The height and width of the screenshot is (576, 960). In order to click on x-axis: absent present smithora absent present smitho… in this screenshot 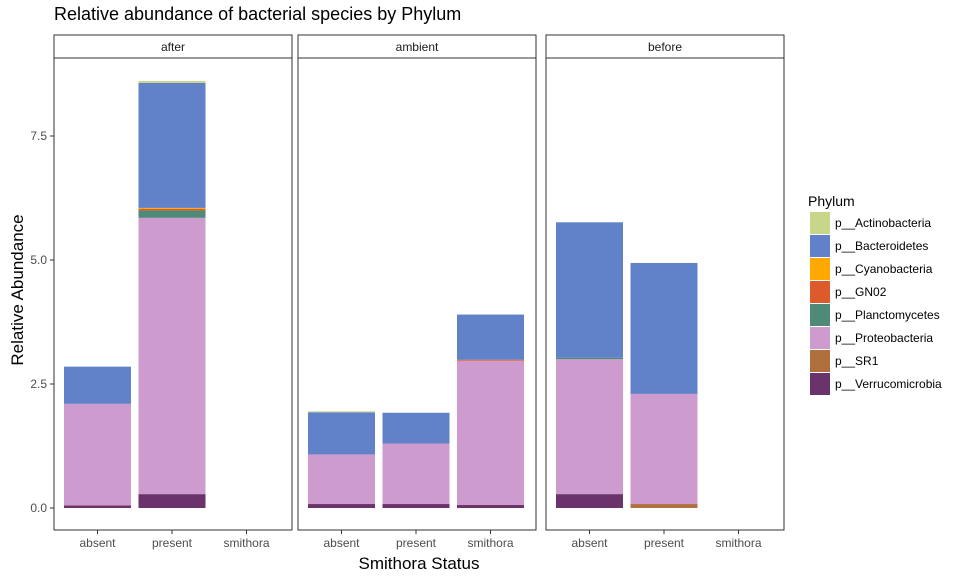, I will do `click(420, 540)`.